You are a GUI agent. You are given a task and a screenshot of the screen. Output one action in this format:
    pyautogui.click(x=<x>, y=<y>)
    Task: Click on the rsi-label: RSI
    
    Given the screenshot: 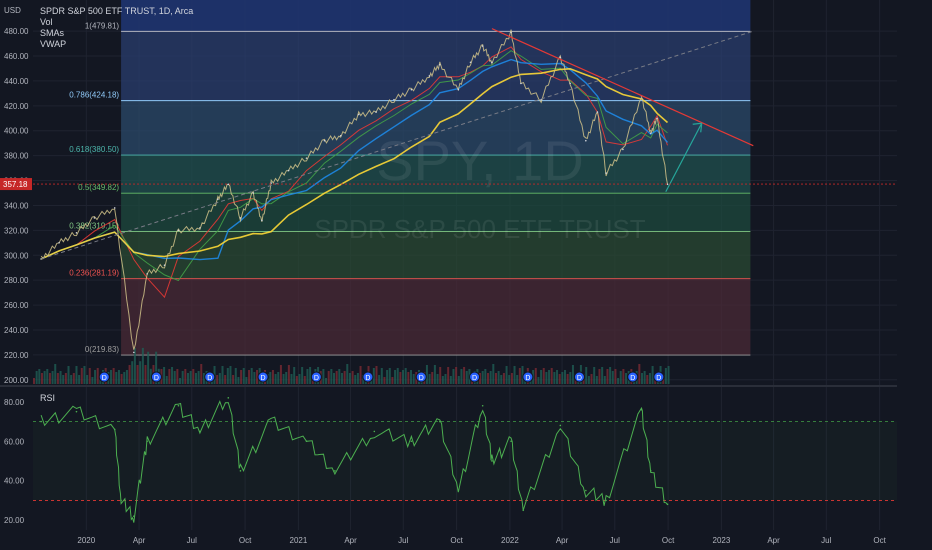 What is the action you would take?
    pyautogui.click(x=48, y=398)
    